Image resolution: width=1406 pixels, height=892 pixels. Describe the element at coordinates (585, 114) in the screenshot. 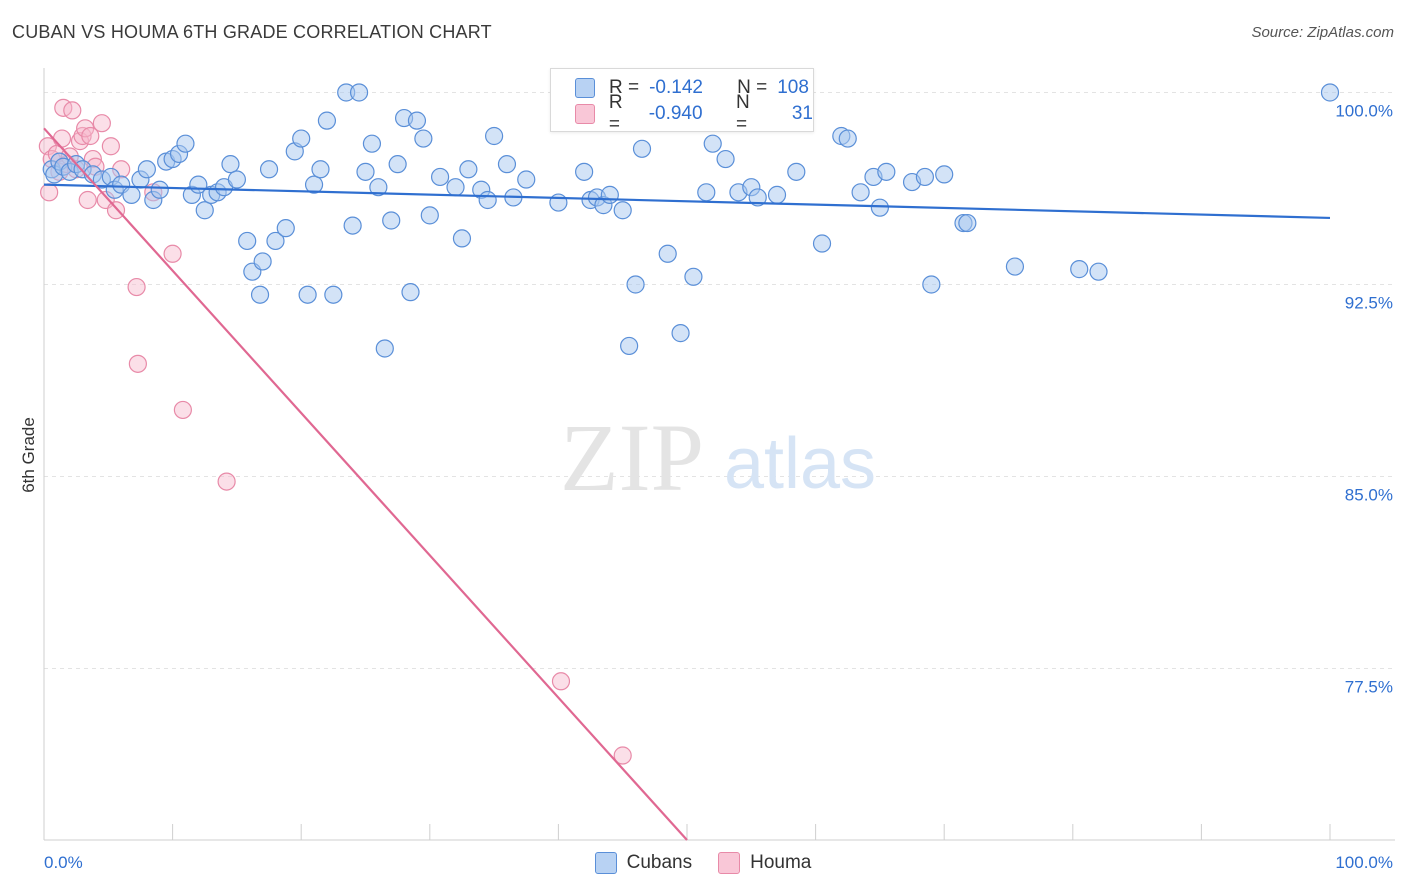

I see `houma-swatch` at that location.